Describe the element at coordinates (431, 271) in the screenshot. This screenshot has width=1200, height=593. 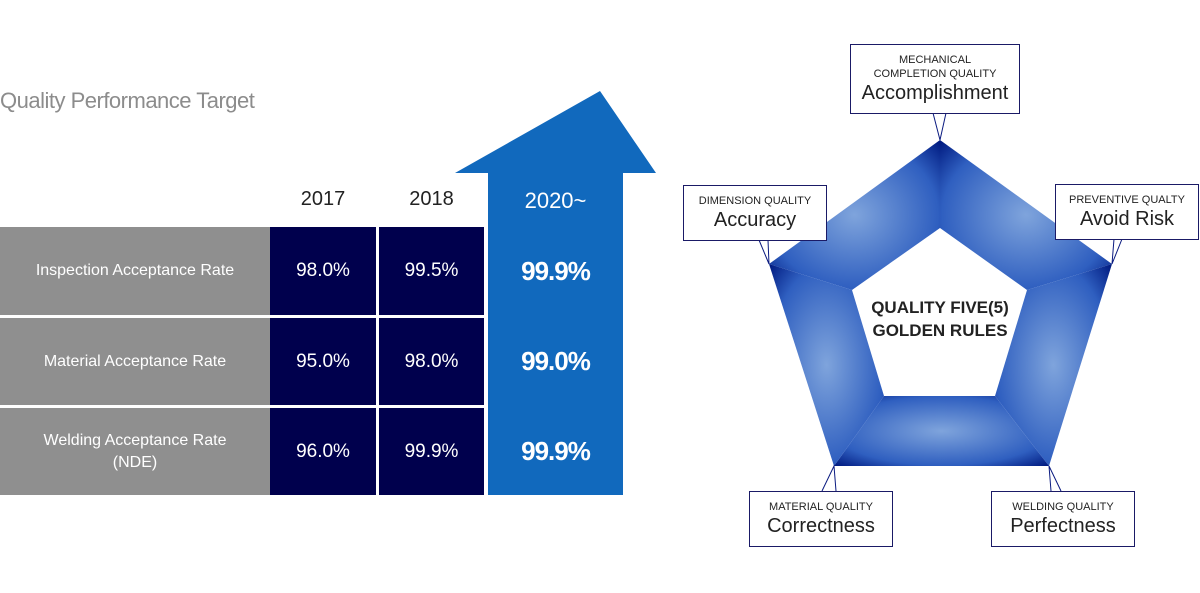
I see `cell-2018: 99.5%` at that location.